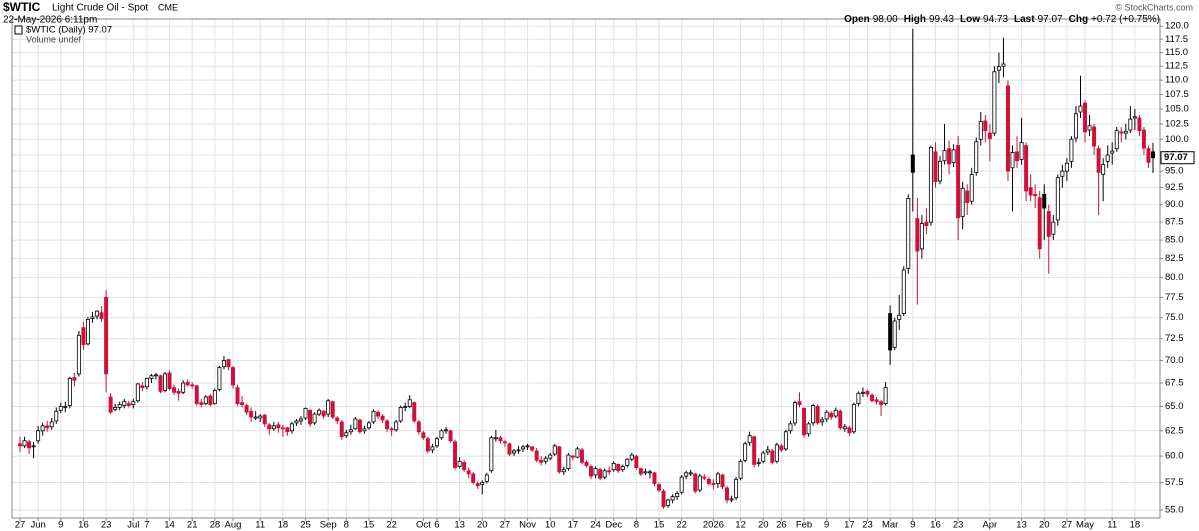  I want to click on y-tick-label: 62.5, so click(1174, 430).